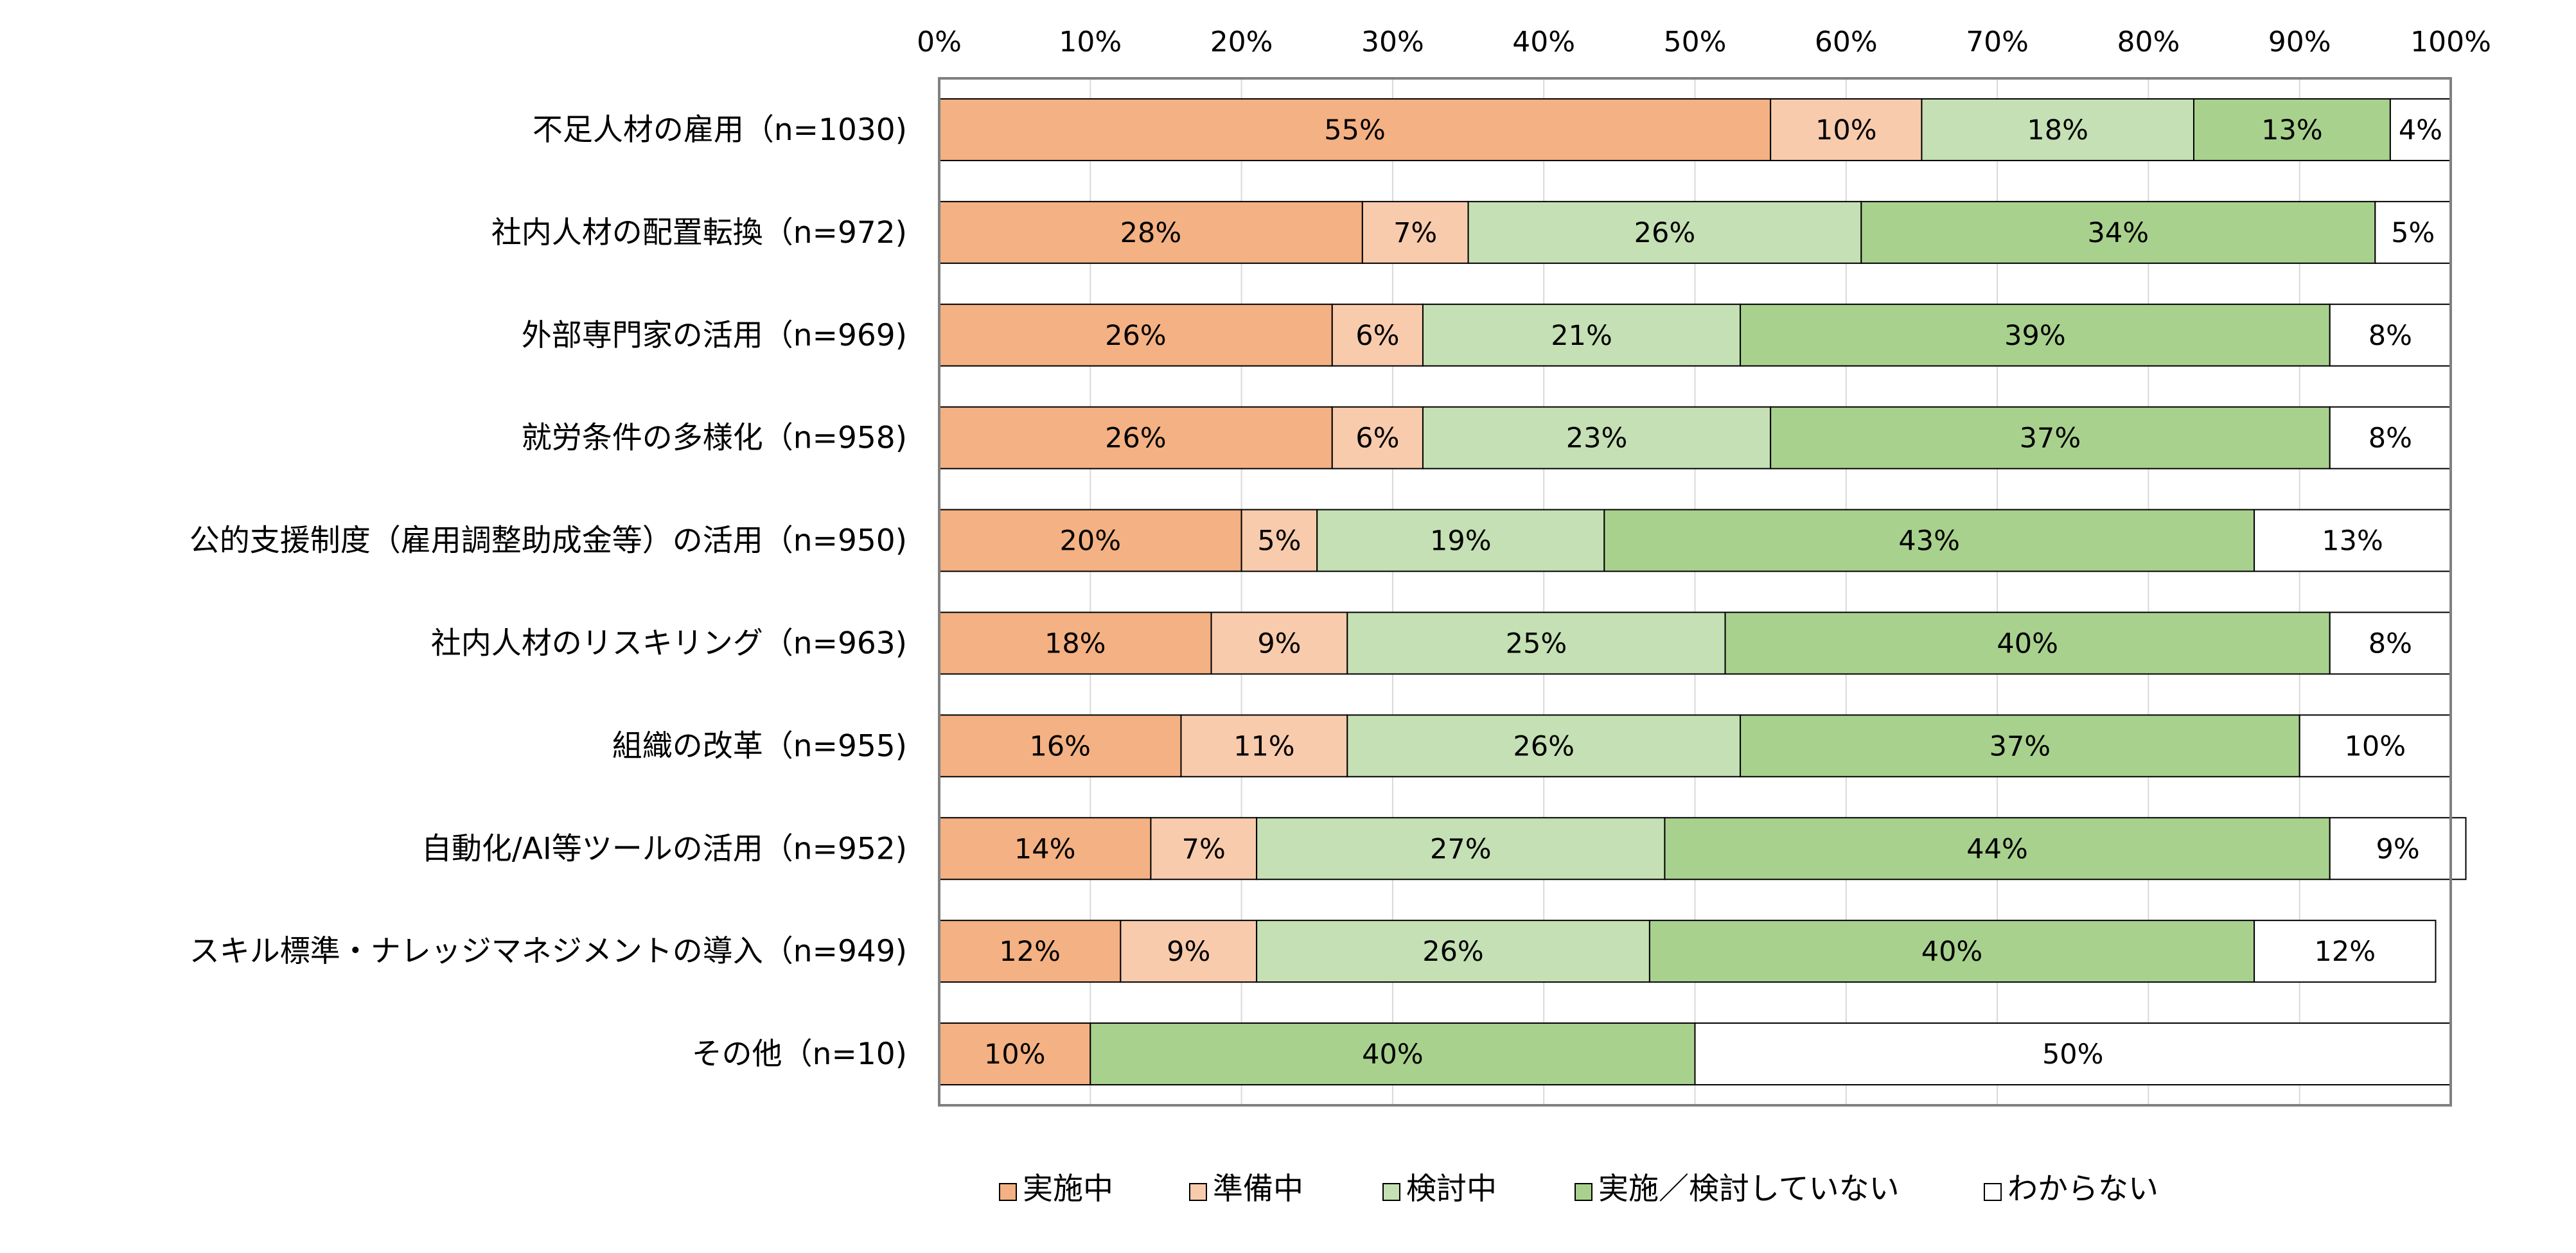 The image size is (2576, 1253). Describe the element at coordinates (1392, 42) in the screenshot. I see `x-tick-label: 30%` at that location.